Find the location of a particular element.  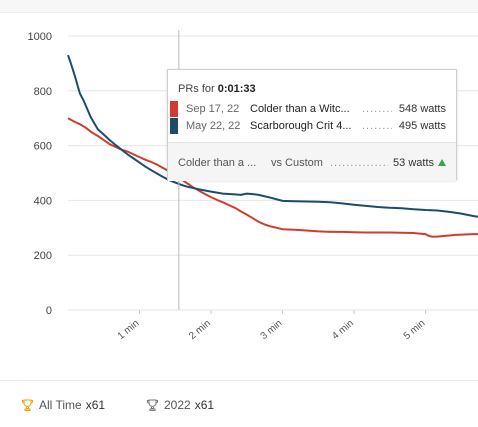

all-time-label: All Time is located at coordinates (60, 405).